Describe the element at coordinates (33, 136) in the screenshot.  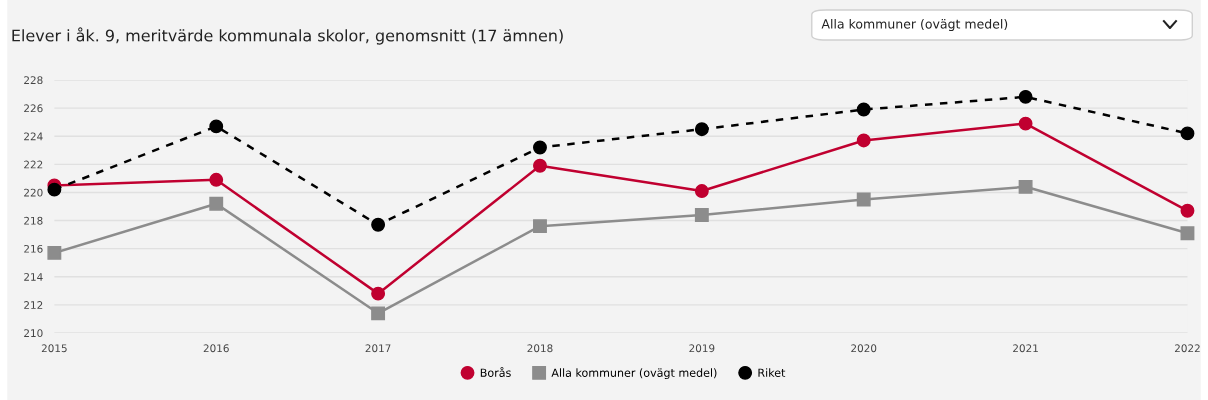
I see `y-tick-label: 224` at that location.